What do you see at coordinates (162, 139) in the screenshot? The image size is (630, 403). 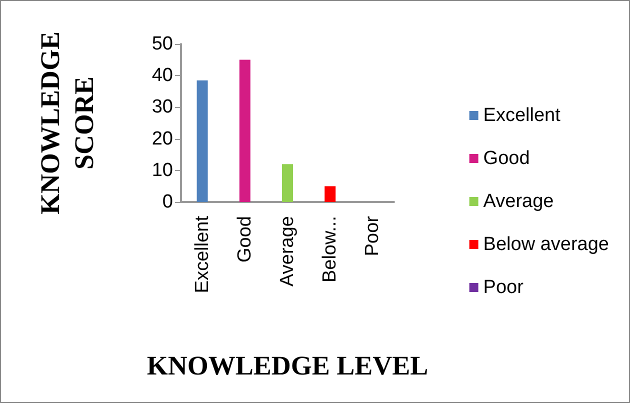 I see `y-tick-label: 20` at bounding box center [162, 139].